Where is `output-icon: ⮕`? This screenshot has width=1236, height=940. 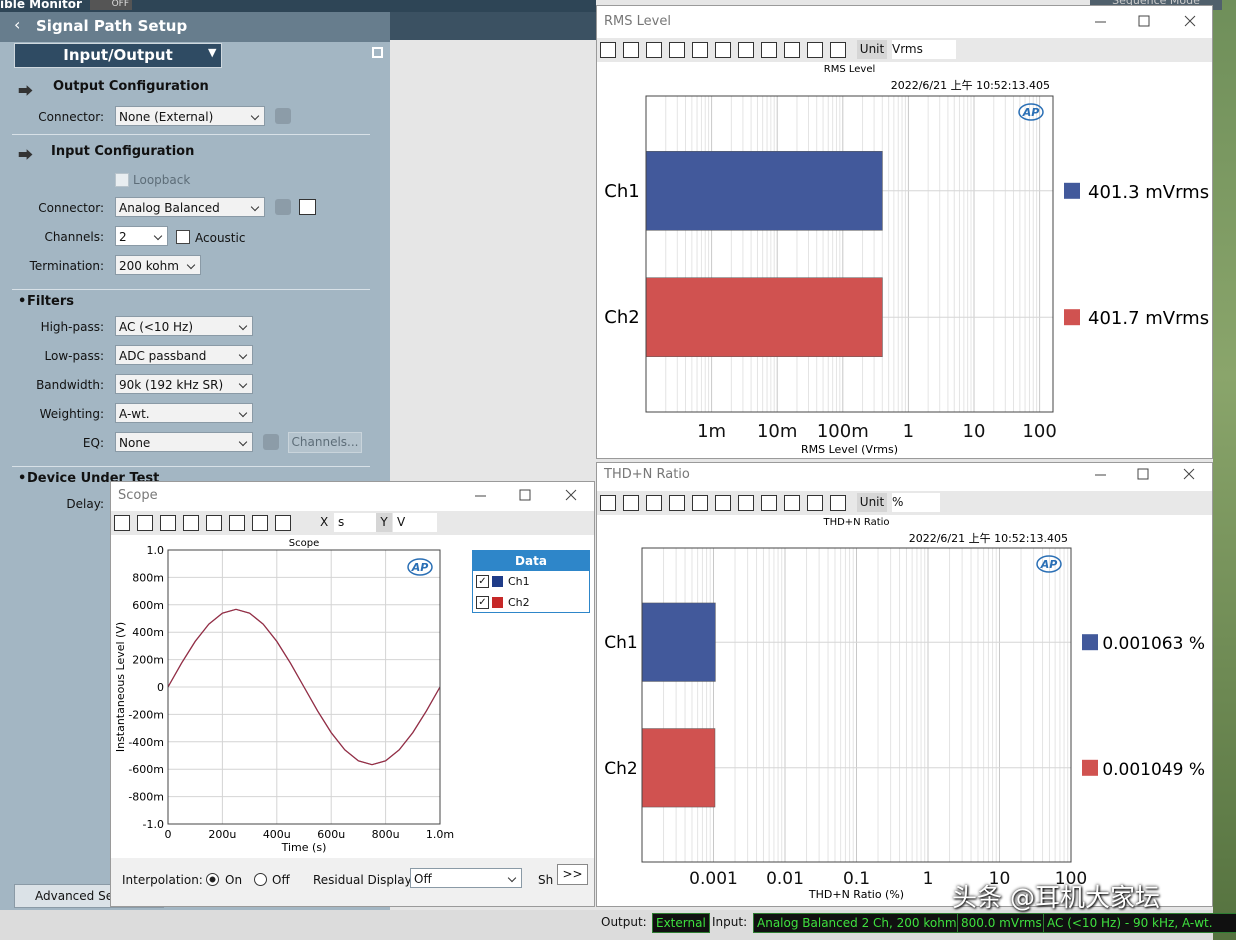 output-icon: ⮕ is located at coordinates (26, 91).